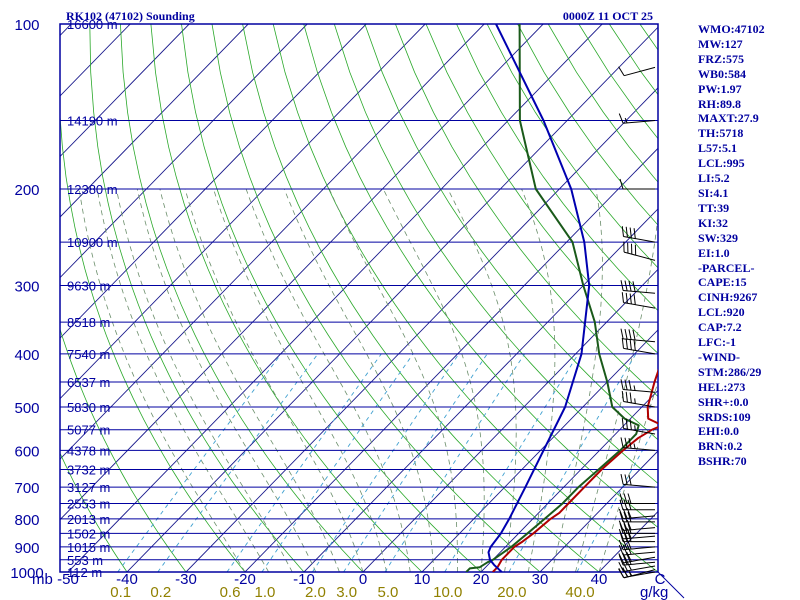  Describe the element at coordinates (720, 327) in the screenshot. I see `sounding-index: CAP:7.2` at that location.